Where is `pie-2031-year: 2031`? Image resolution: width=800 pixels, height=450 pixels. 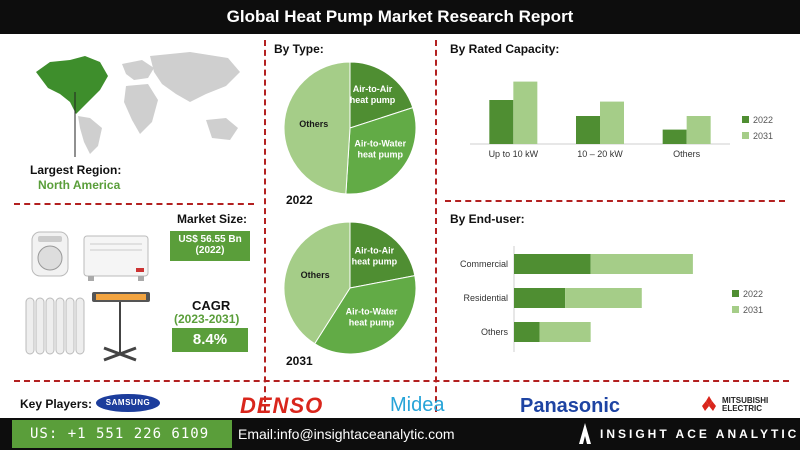
pie-2031-year: 2031 is located at coordinates (299, 361).